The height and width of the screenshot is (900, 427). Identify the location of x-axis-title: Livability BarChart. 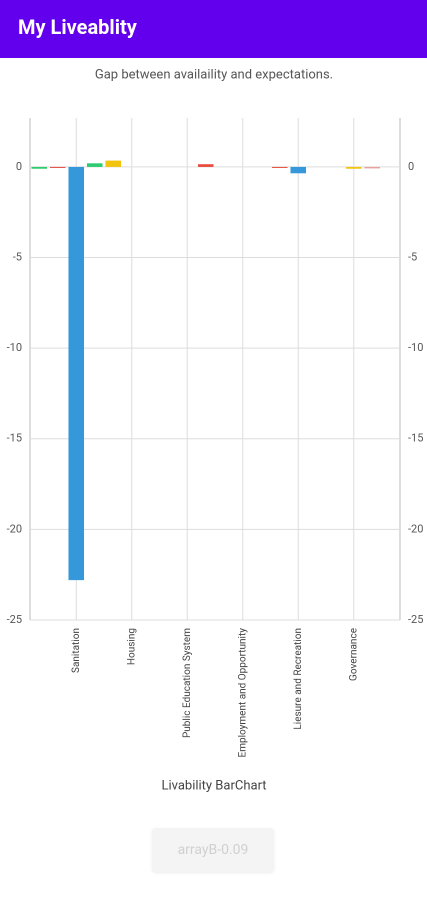
(213, 785).